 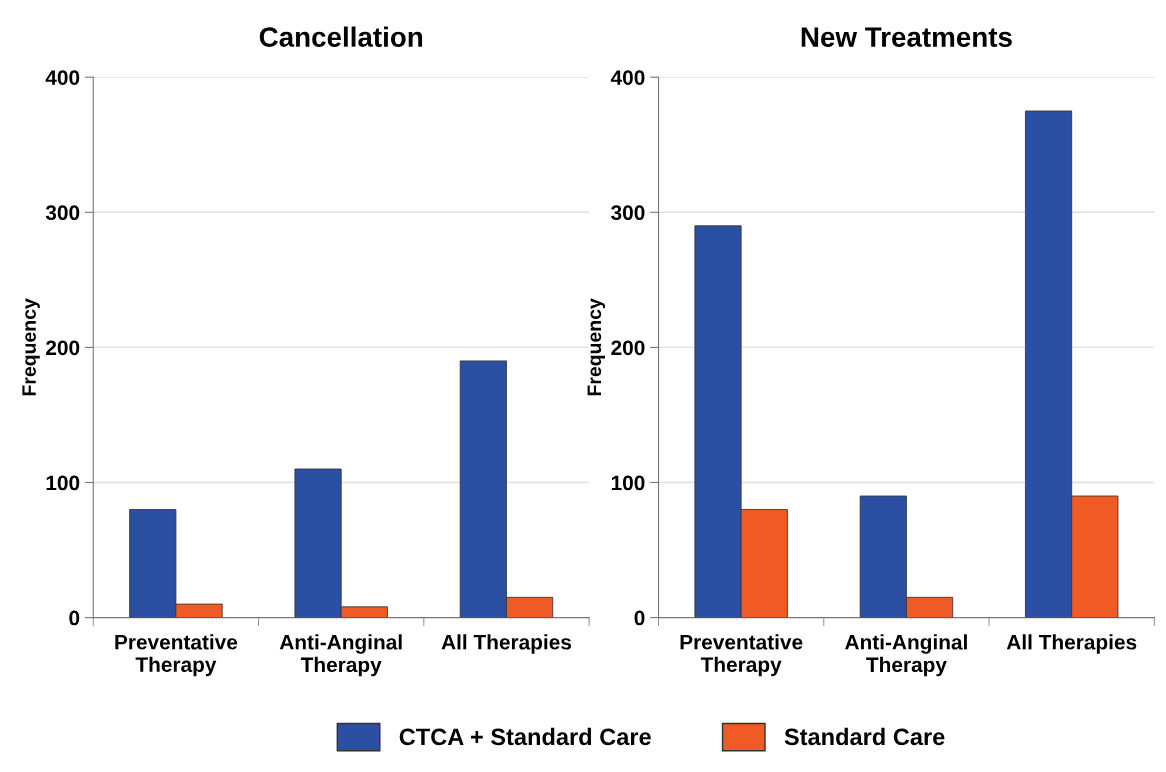 What do you see at coordinates (525, 736) in the screenshot?
I see `legend-label: CTCA + Standard Care` at bounding box center [525, 736].